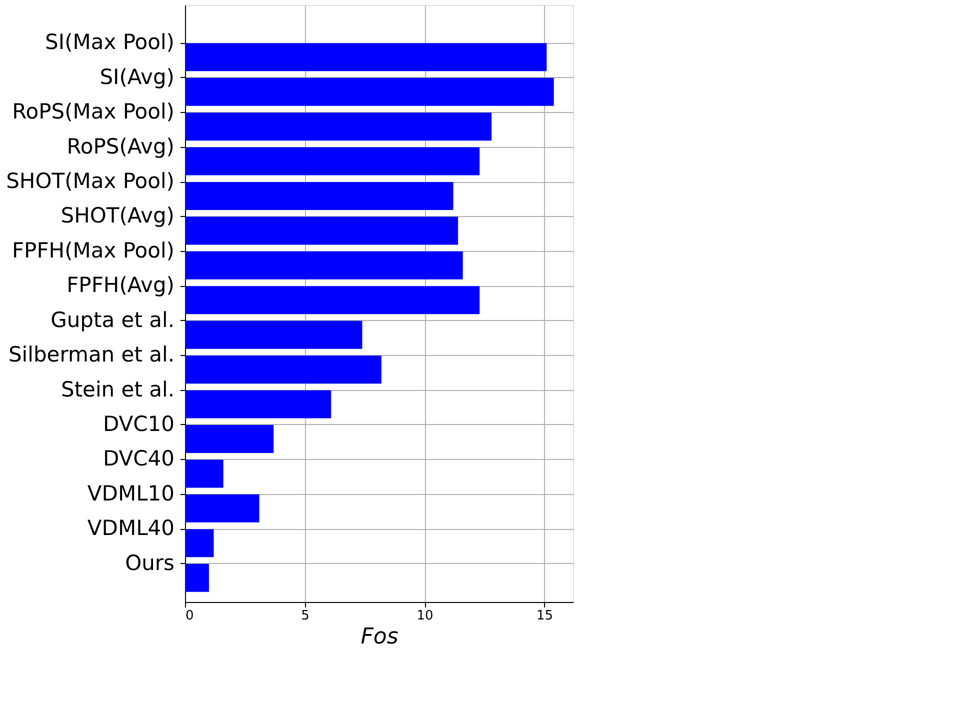 The height and width of the screenshot is (720, 960). Describe the element at coordinates (425, 616) in the screenshot. I see `x-tick-label: 10` at that location.